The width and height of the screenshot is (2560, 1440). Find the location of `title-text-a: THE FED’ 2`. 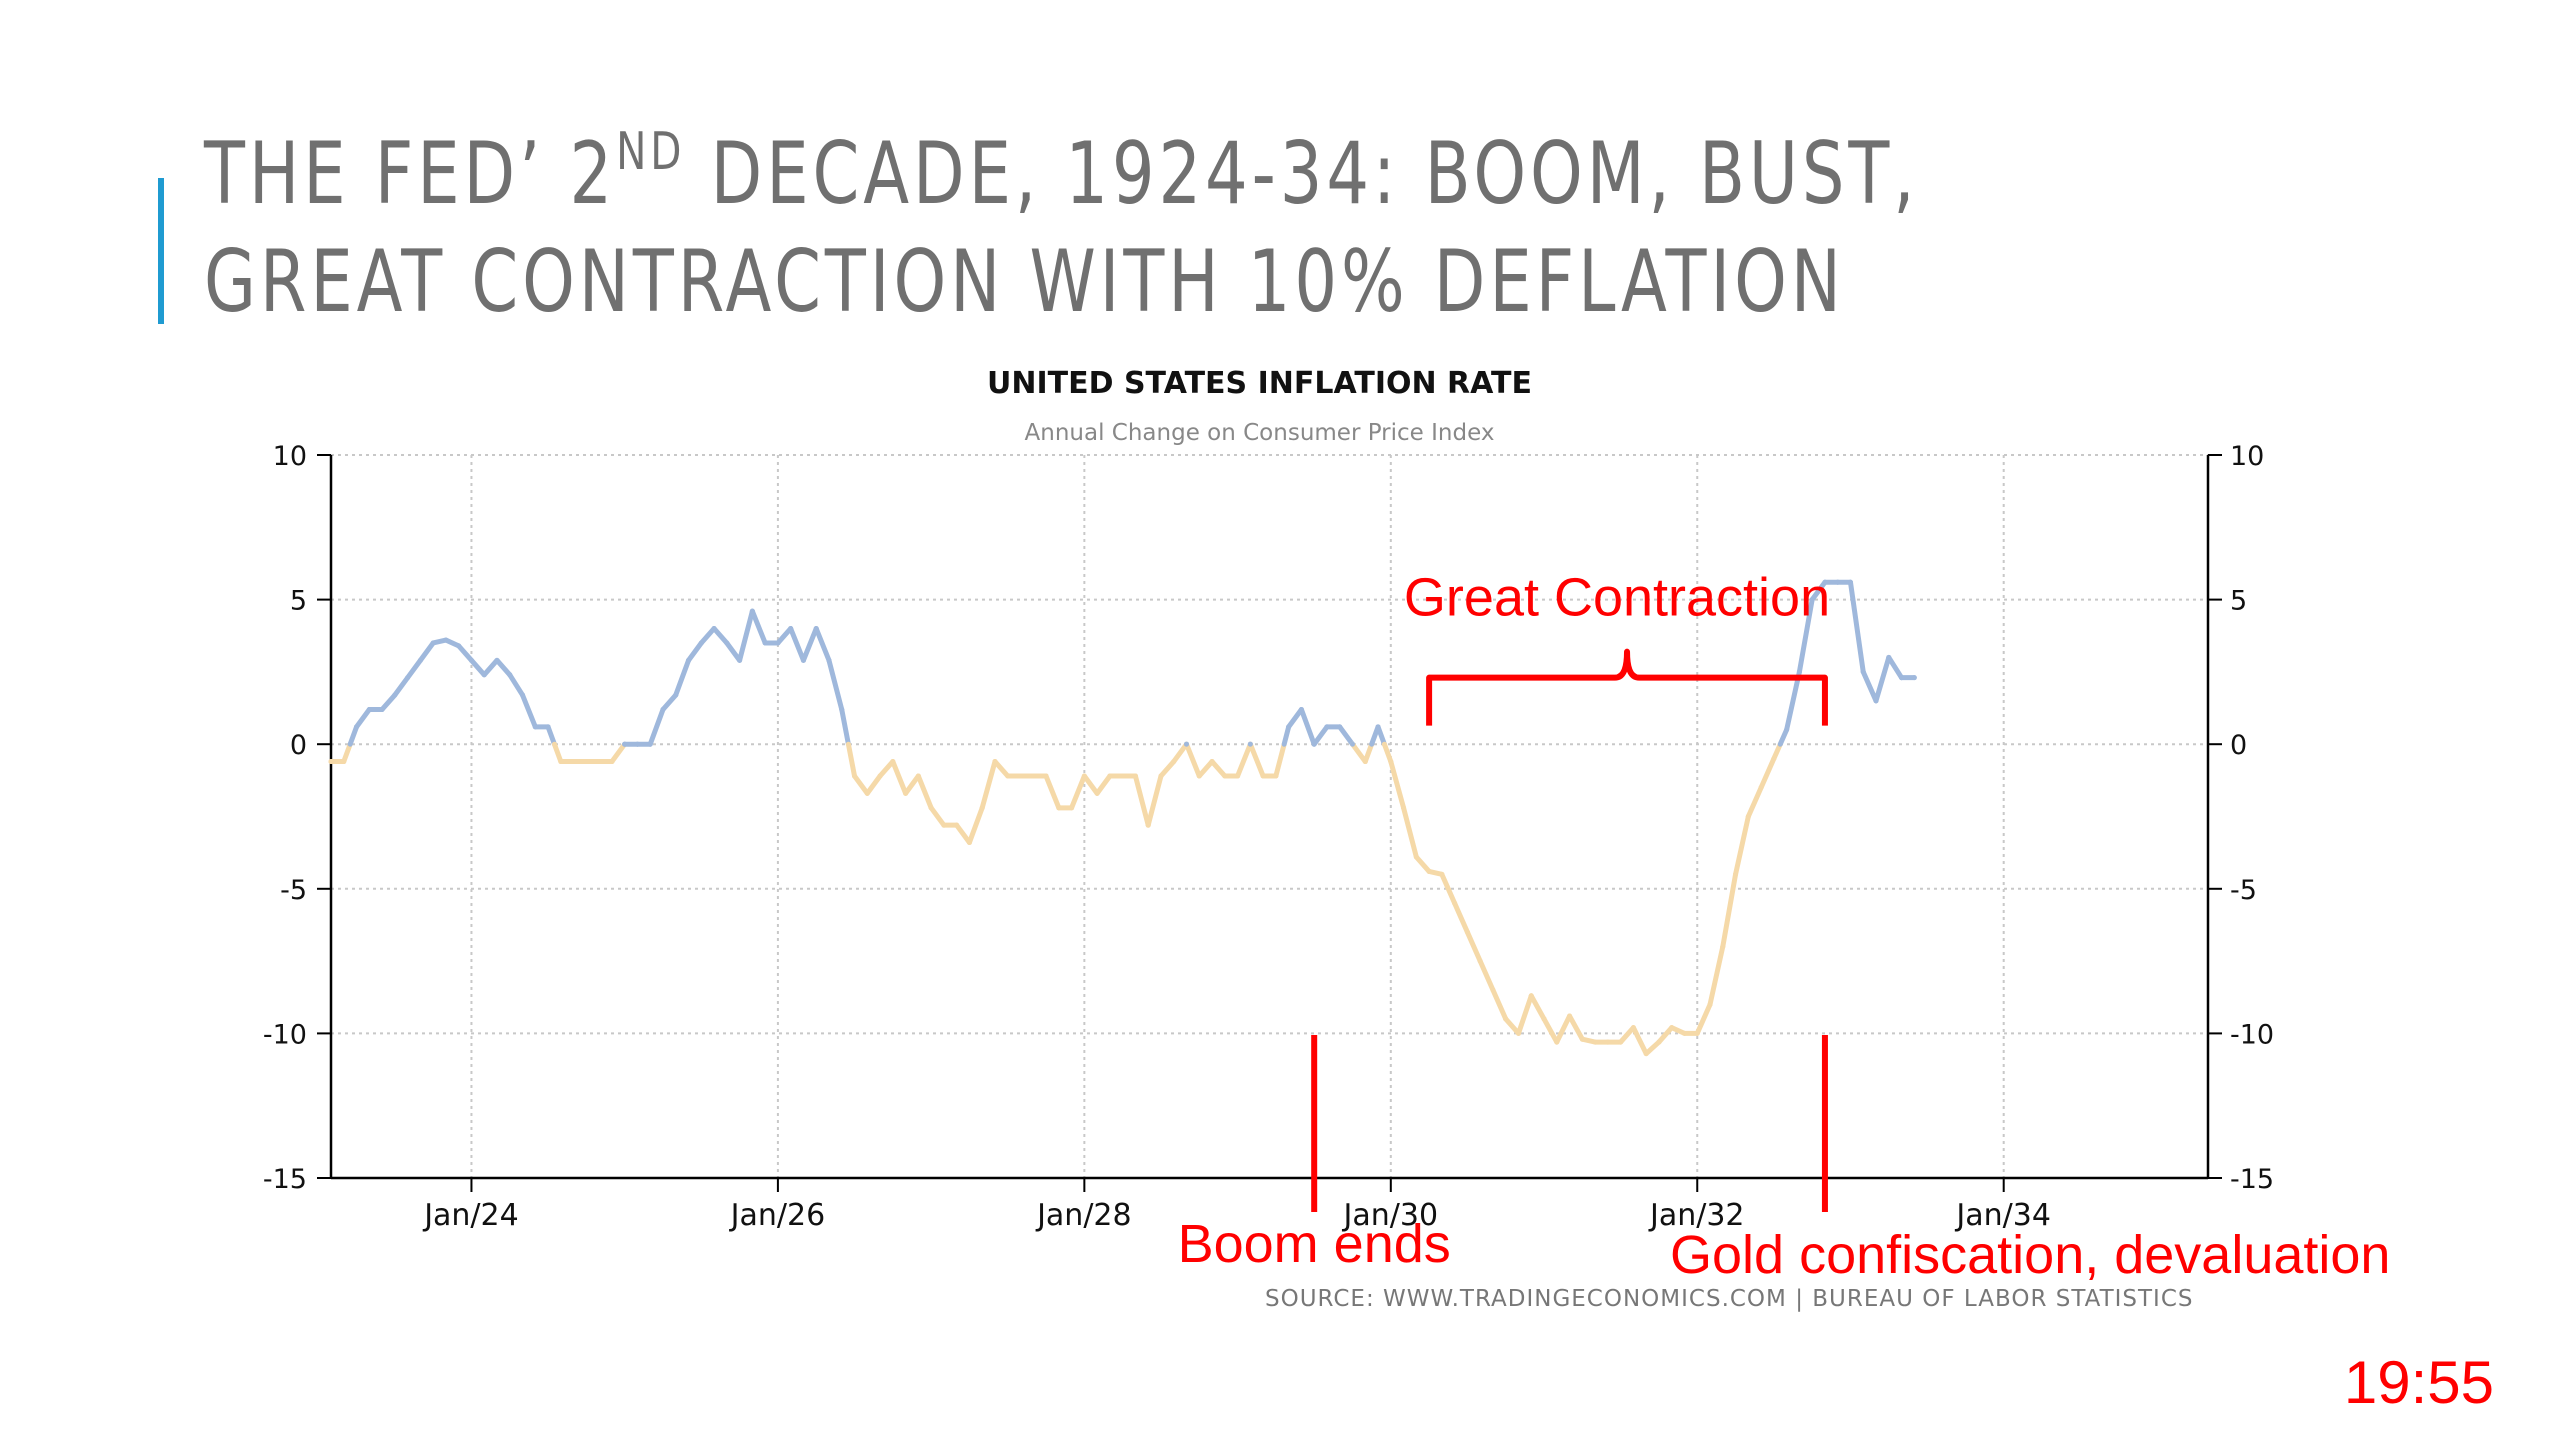

title-text-a: THE FED’ 2 is located at coordinates (410, 174).